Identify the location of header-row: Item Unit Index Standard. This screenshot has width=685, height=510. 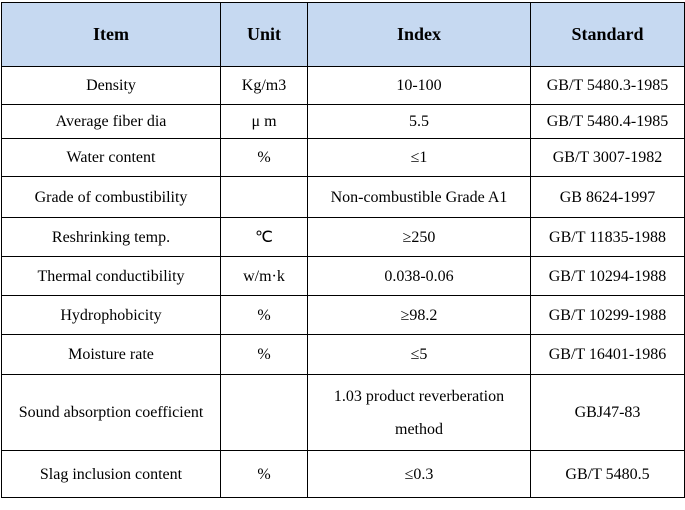
(343, 34).